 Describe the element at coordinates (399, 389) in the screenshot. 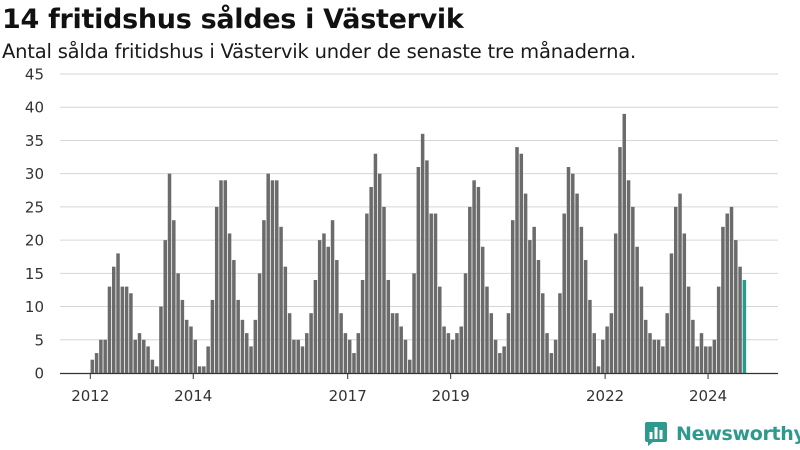

I see `x-axis-ticks: 2012 2014 2017 2019 2022 2024` at that location.